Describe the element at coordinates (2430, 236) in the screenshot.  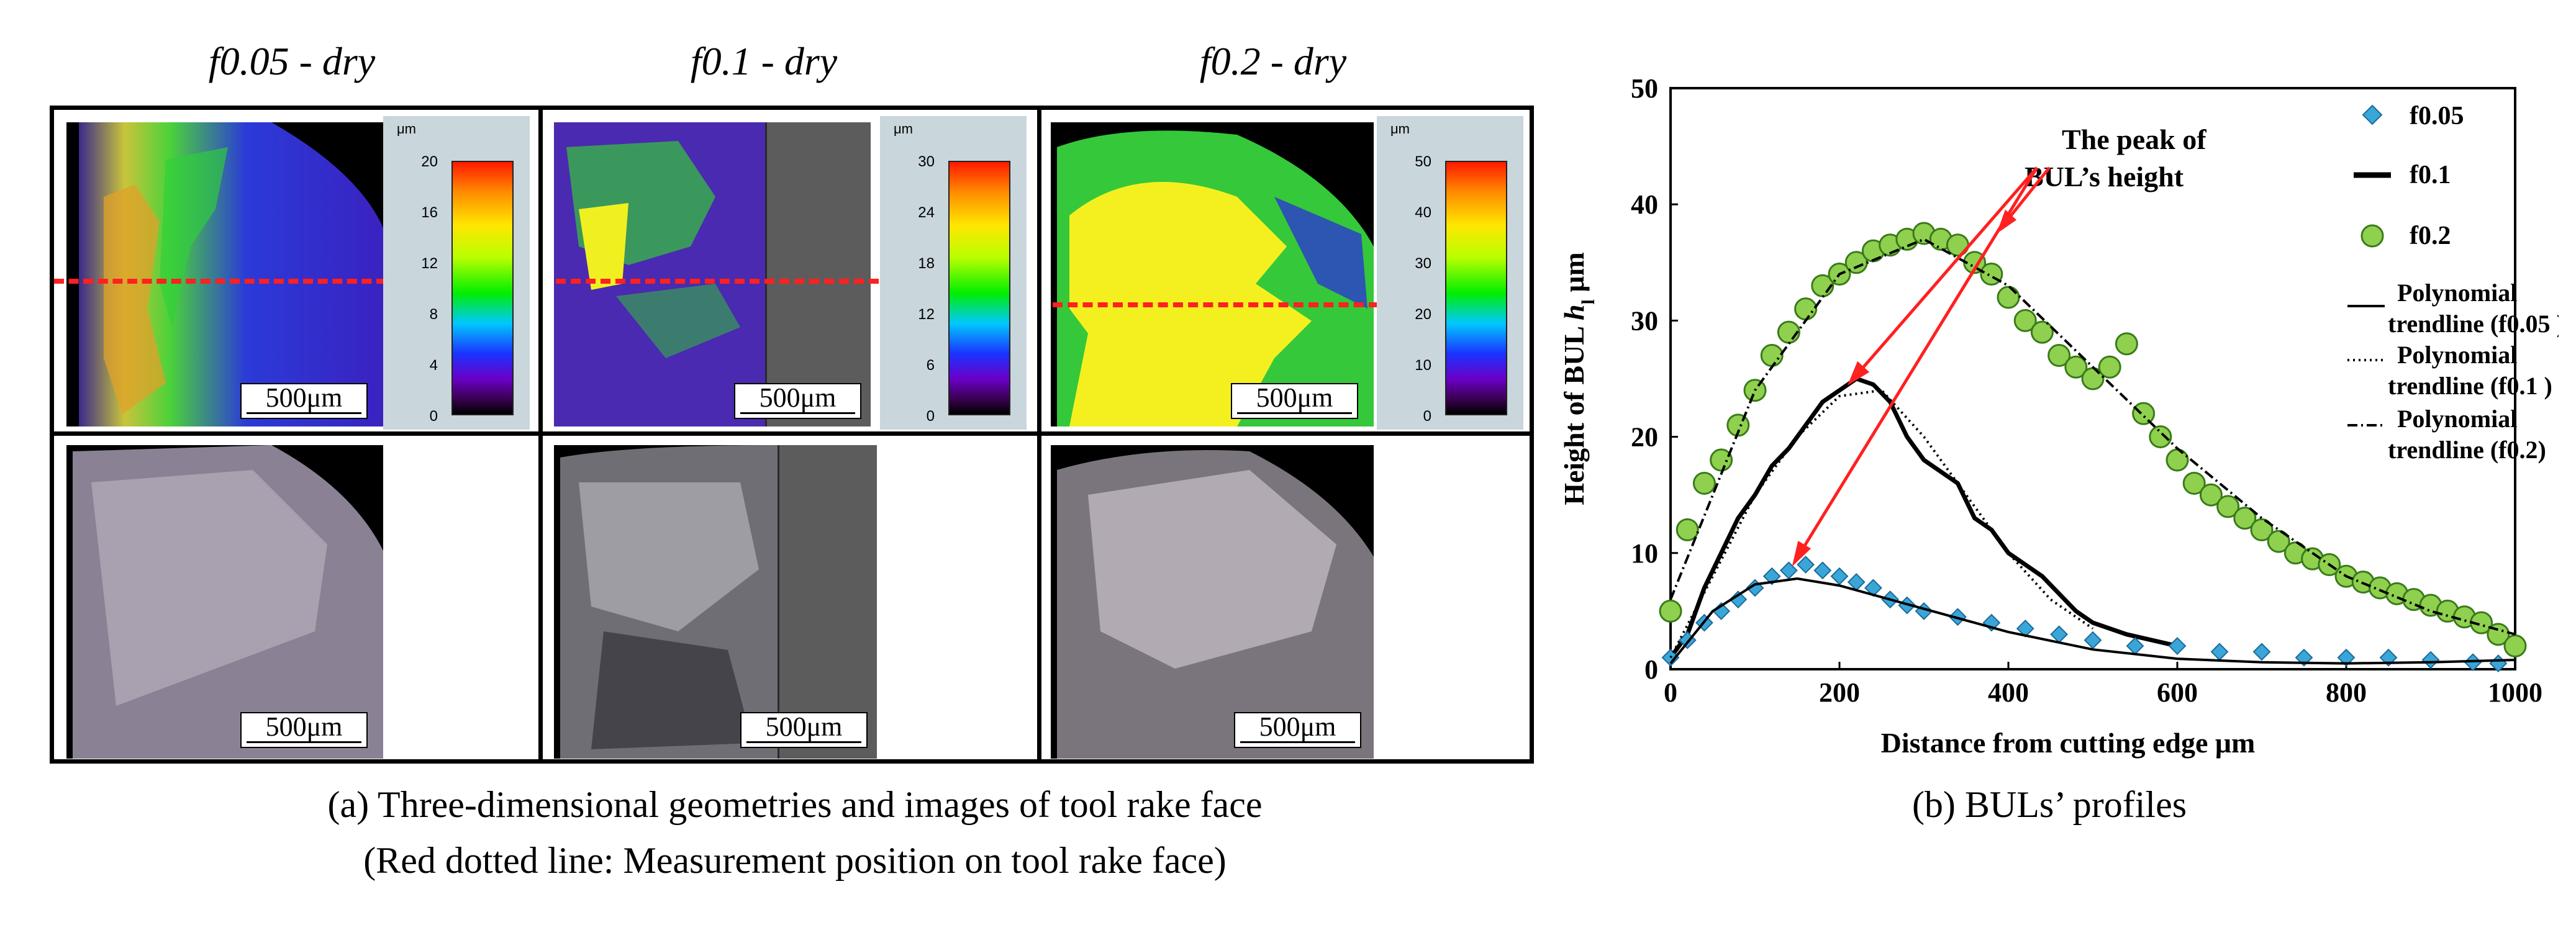
I see `legend-label-f02: f0.2` at that location.